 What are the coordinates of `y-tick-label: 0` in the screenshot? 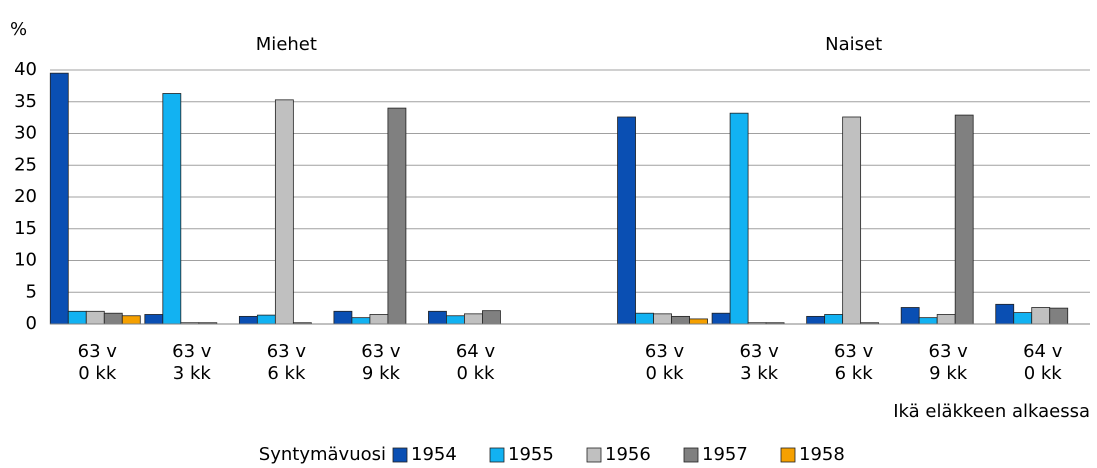 It's located at (31, 323).